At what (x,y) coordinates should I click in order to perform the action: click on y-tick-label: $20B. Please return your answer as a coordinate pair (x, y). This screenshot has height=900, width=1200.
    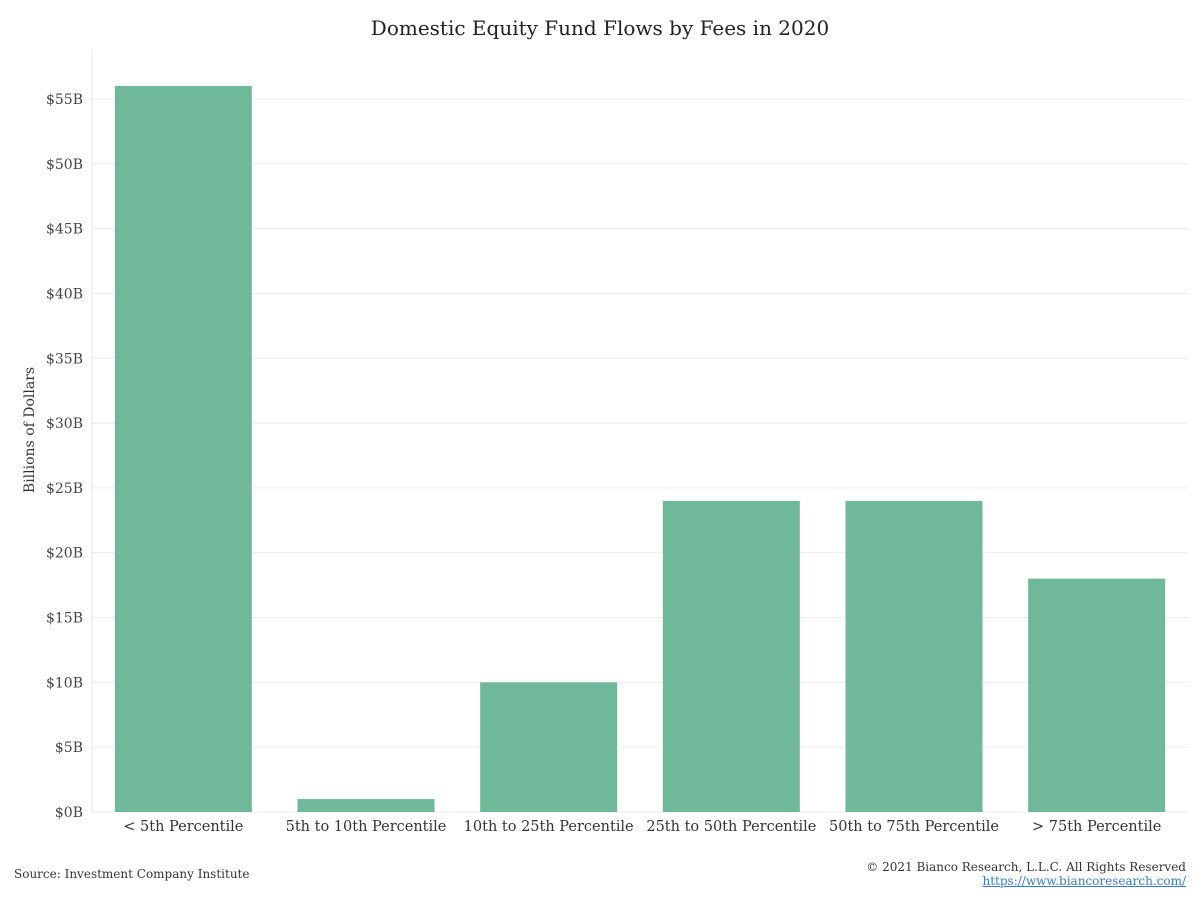
    Looking at the image, I should click on (64, 554).